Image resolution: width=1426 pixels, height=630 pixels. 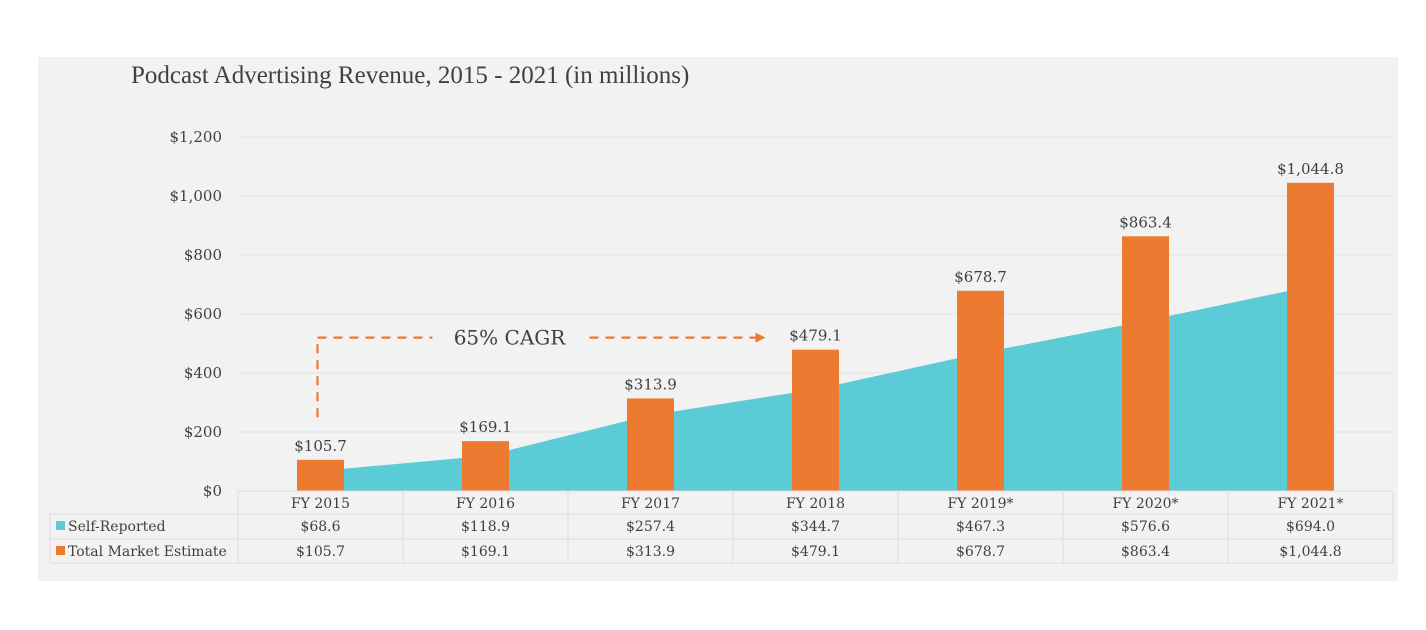 I want to click on y-tick-label: $800, so click(x=203, y=255).